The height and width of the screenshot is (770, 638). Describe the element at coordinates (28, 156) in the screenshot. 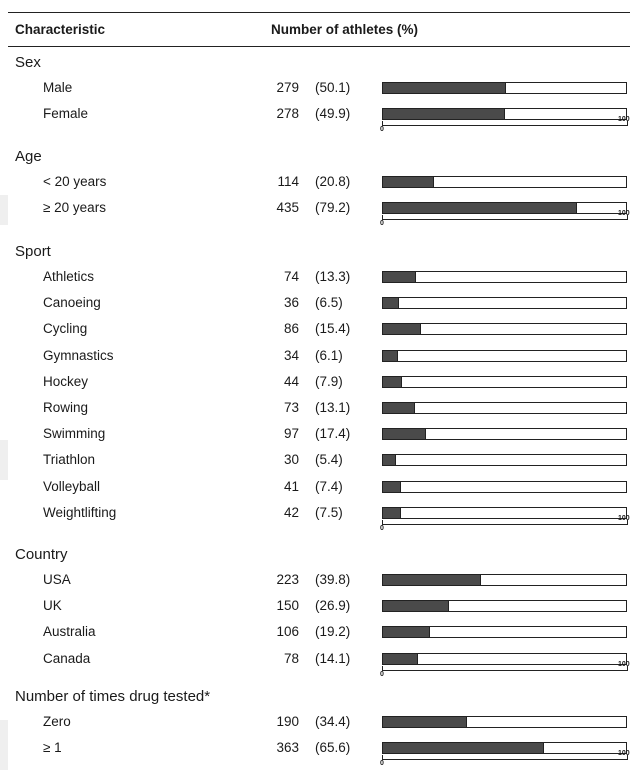

I see `section-title: Age` at that location.